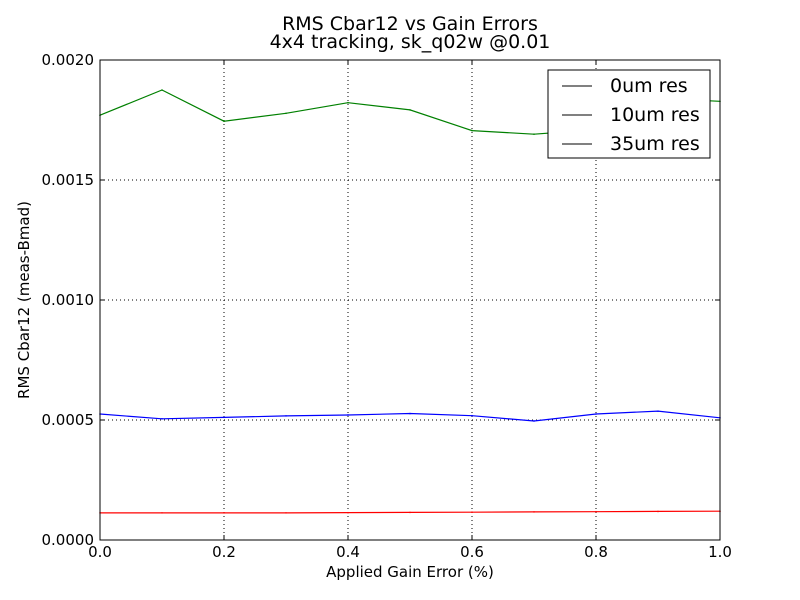 Image resolution: width=800 pixels, height=600 pixels. Describe the element at coordinates (24, 300) in the screenshot. I see `y-axis-label: RMS Cbar12 (meas-Bmad)` at that location.